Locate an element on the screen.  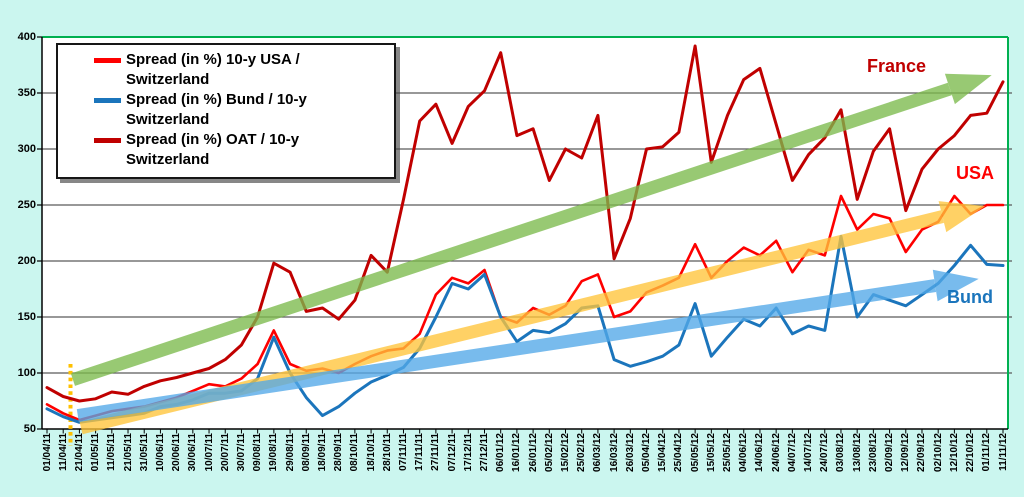
x-axis-label: 04/07/12 is located at coordinates (792, 452).